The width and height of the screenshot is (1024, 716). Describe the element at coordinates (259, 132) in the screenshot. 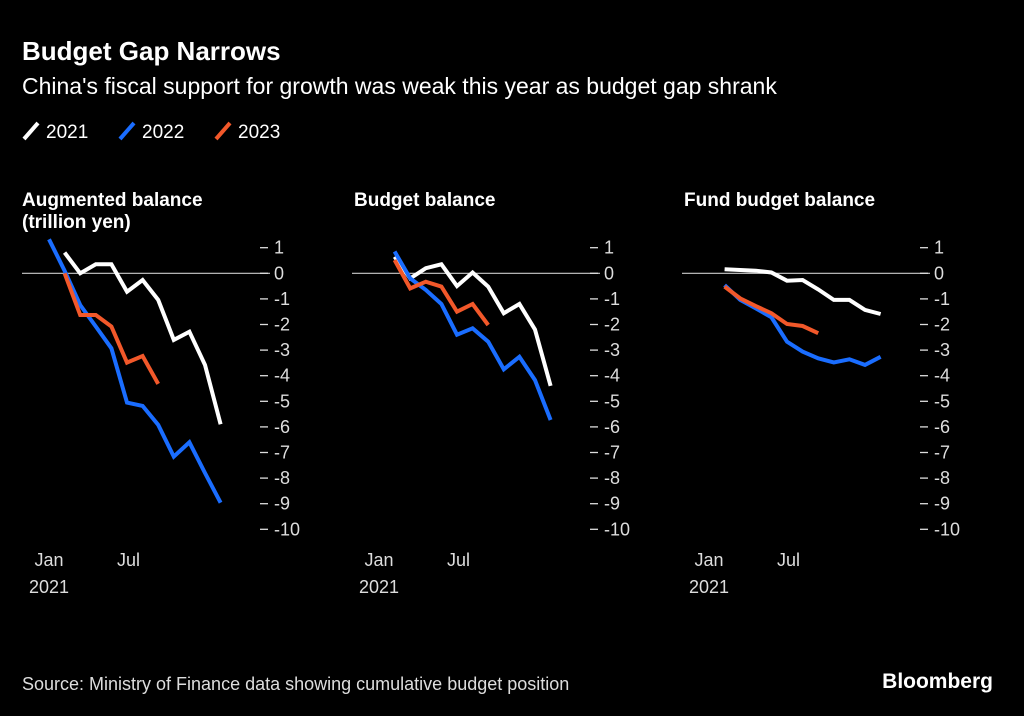

I see `legend-label: 2023` at that location.